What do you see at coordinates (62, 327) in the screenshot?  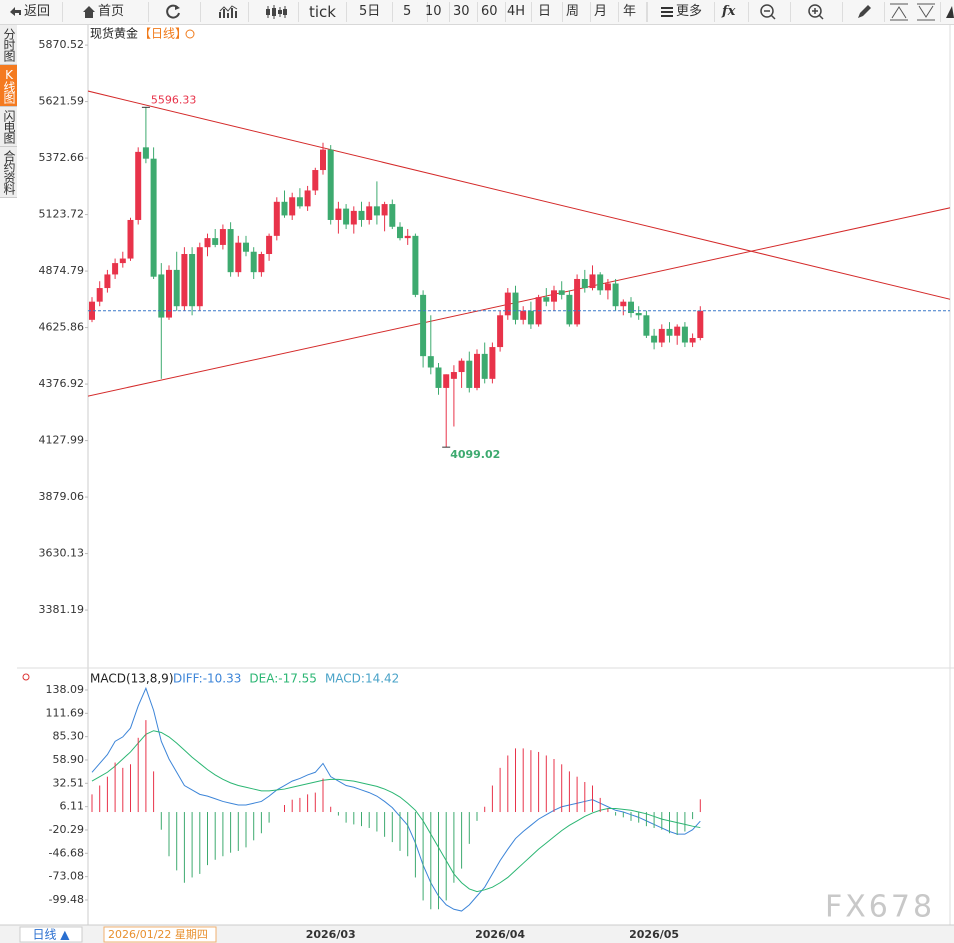 I see `y-tick-label: 4625.86` at bounding box center [62, 327].